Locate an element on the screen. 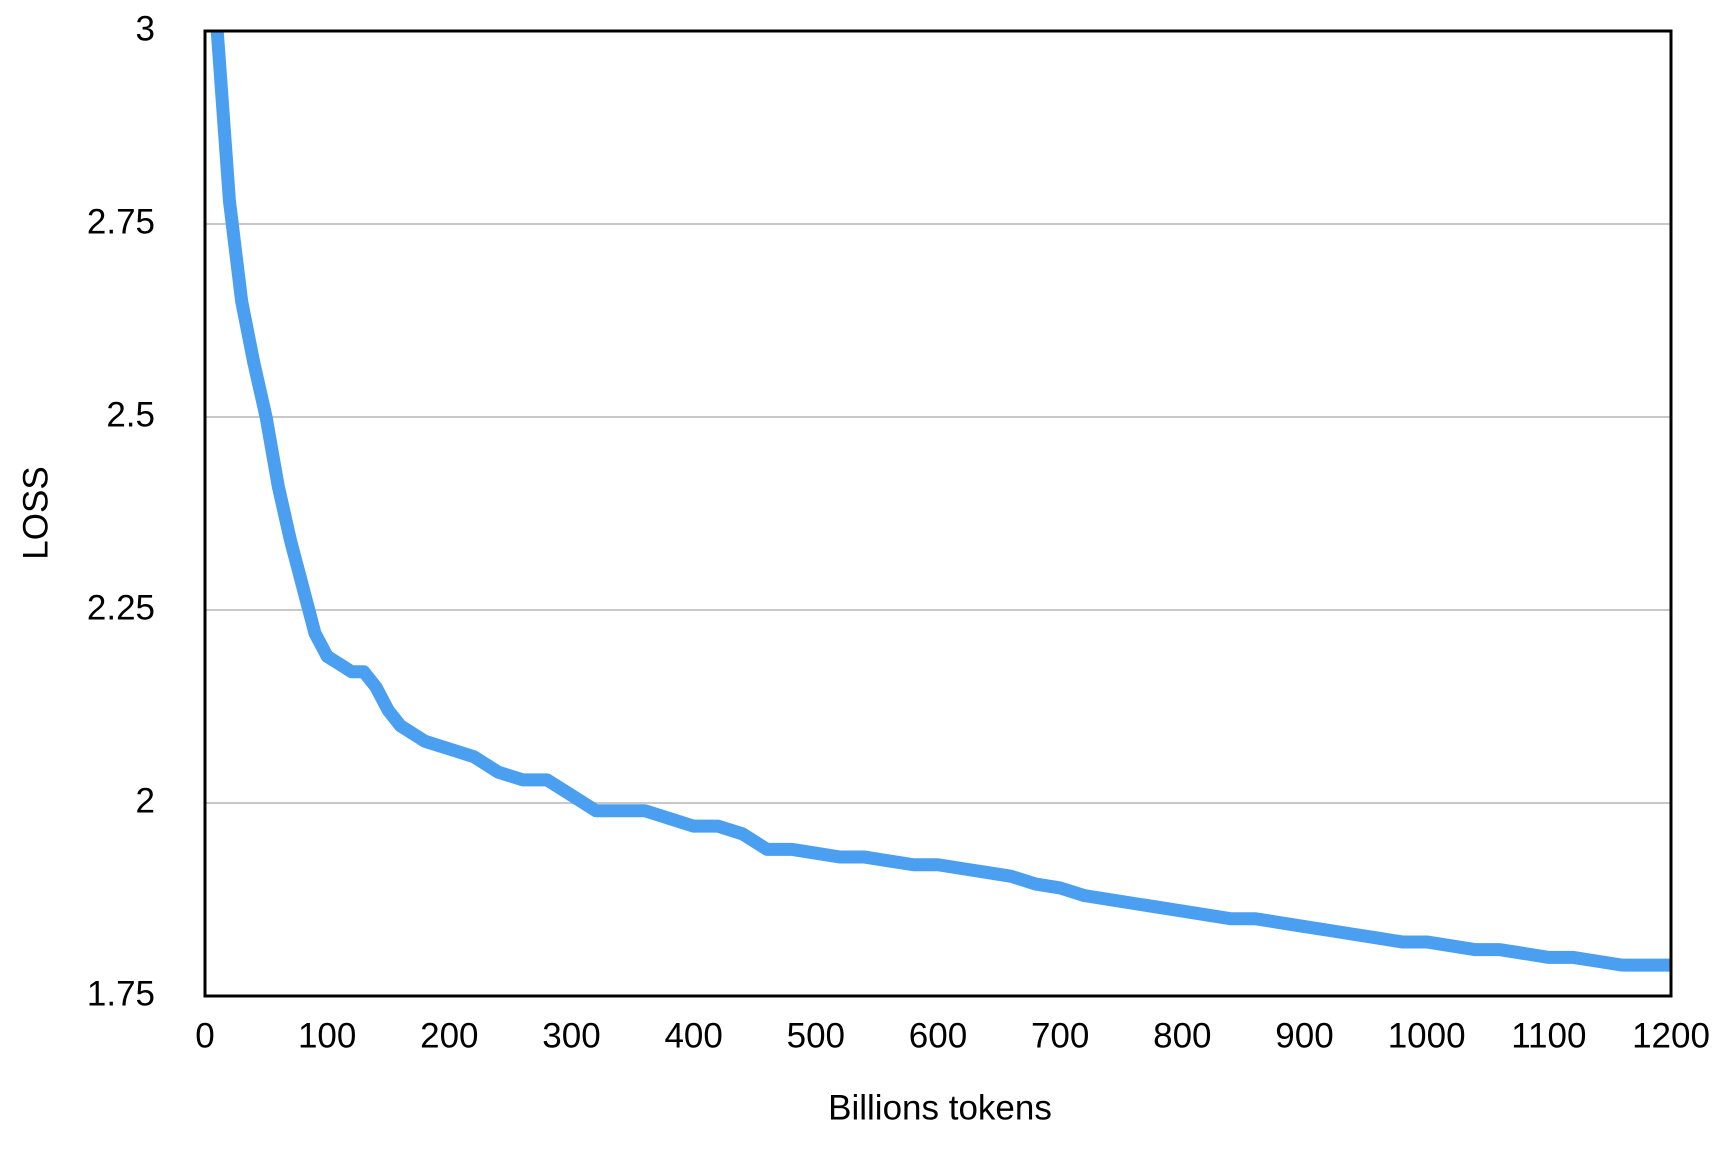  y-tick-label: 2.25 is located at coordinates (121, 607).